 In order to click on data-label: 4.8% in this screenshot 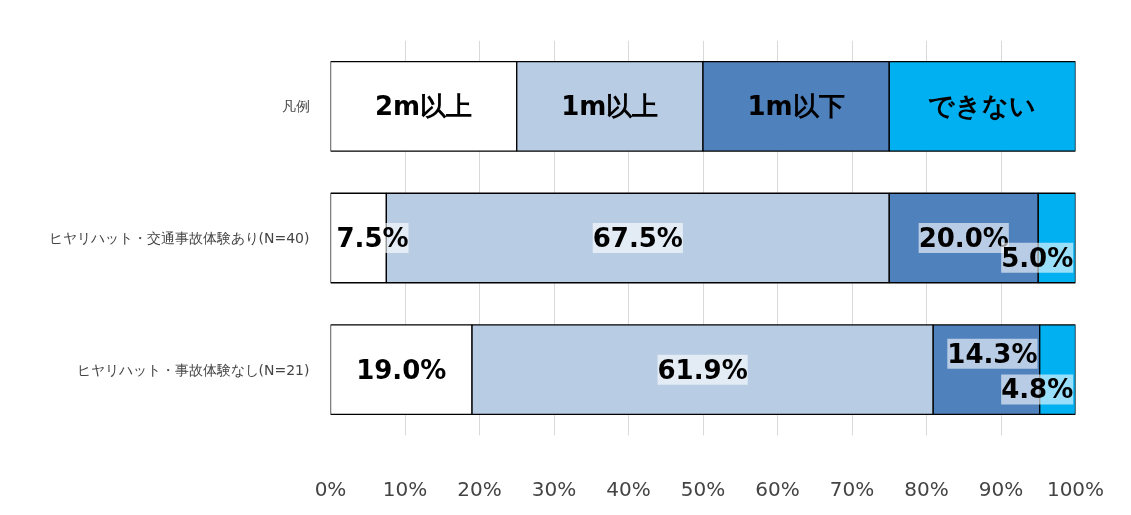, I will do `click(1037, 389)`.